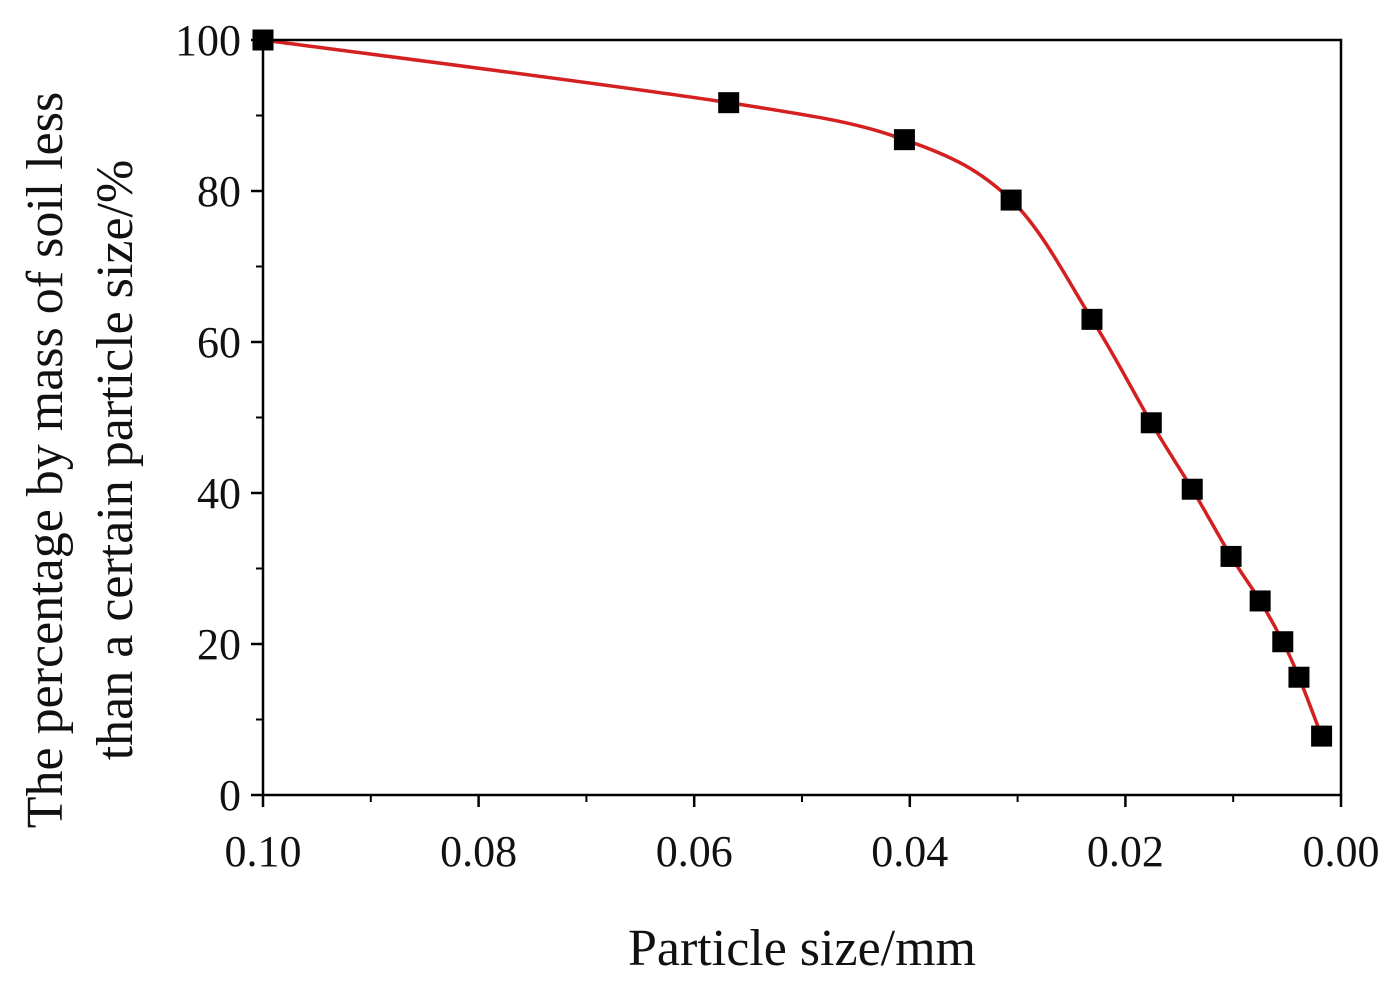  What do you see at coordinates (219, 191) in the screenshot?
I see `y-tick-label: 80` at bounding box center [219, 191].